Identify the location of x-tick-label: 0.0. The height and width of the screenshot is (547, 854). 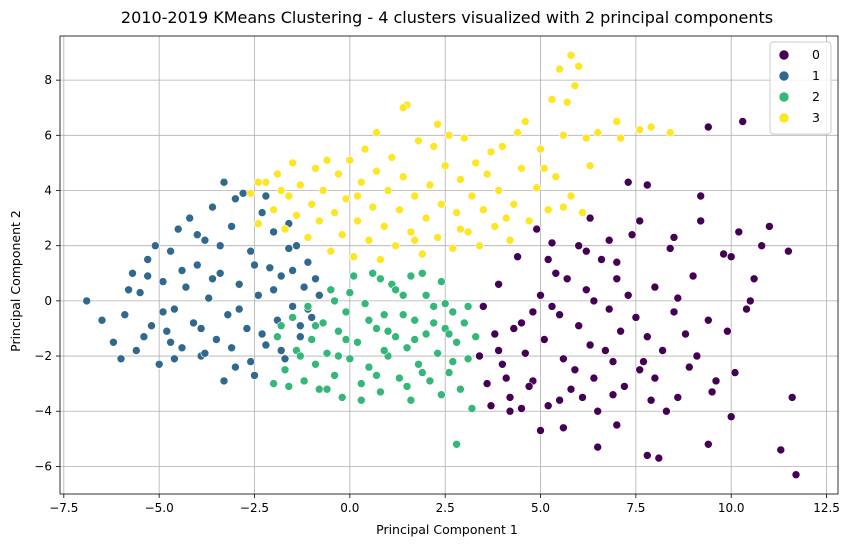
(349, 508).